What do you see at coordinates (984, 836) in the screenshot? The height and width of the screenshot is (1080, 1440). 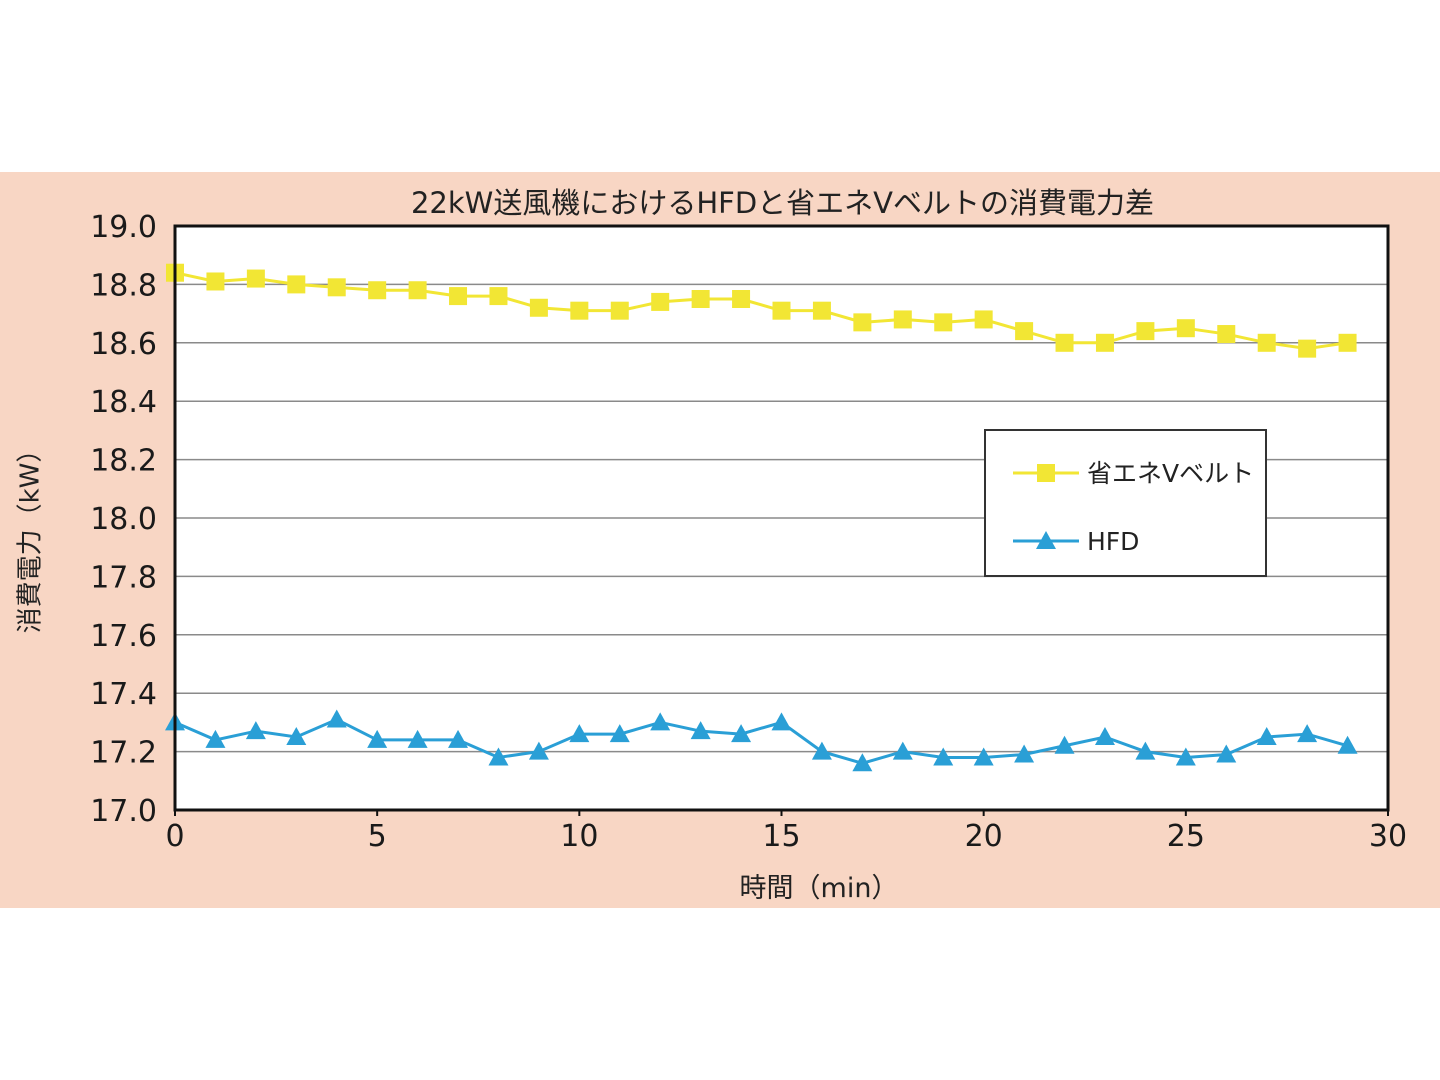 I see `x-tick-label: 20` at bounding box center [984, 836].